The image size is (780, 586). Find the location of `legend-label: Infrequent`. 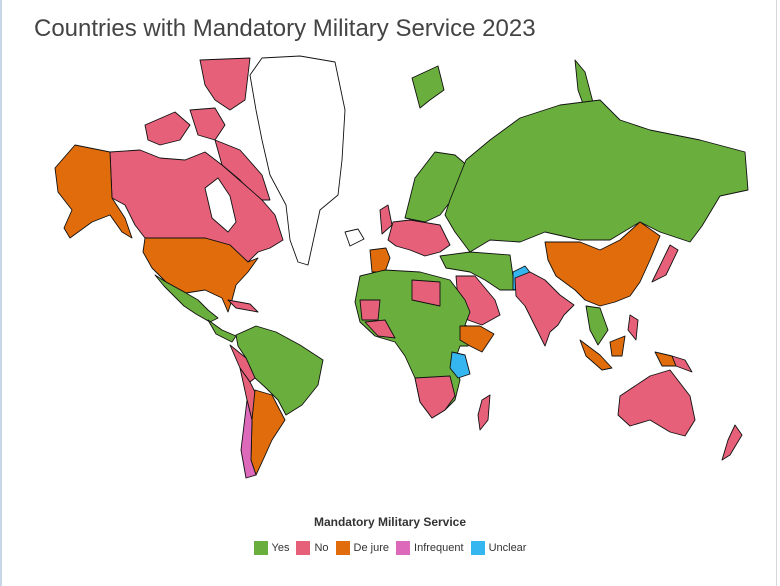

legend-label: Infrequent is located at coordinates (439, 548).